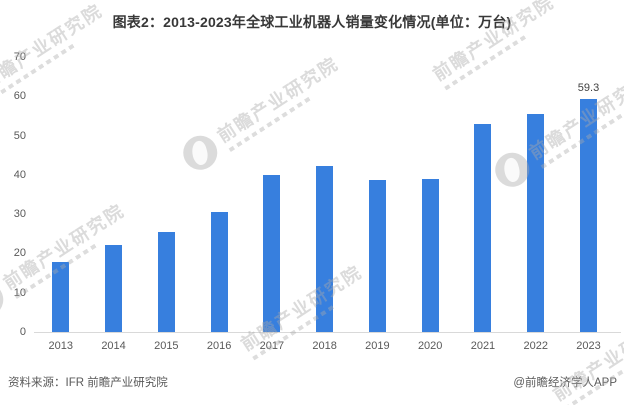 The image size is (624, 405). I want to click on y-tick-70: 70, so click(19, 57).